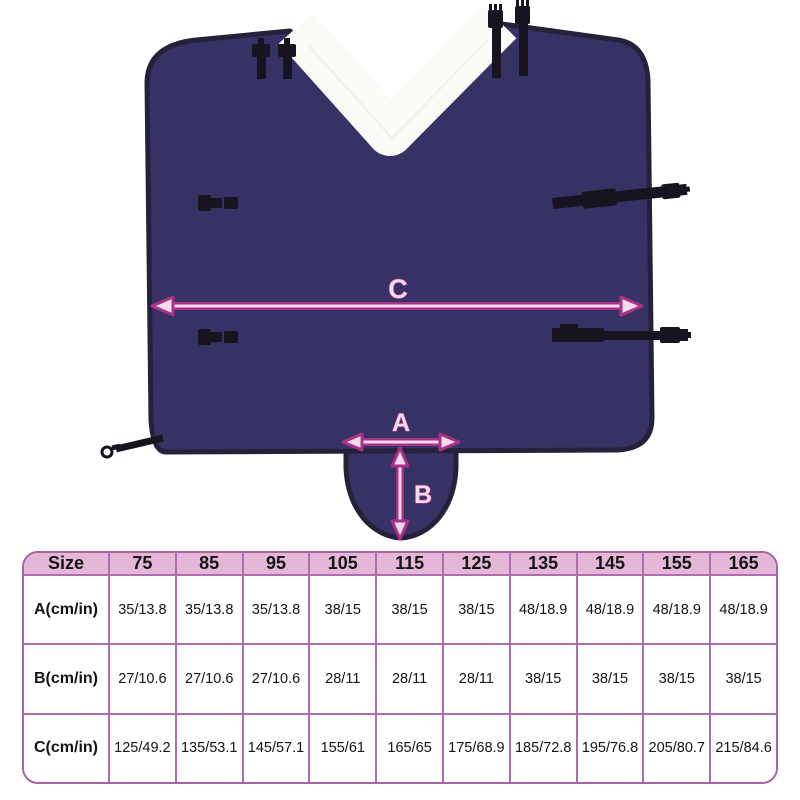 The width and height of the screenshot is (800, 800). I want to click on size-header-cell: Size, so click(66, 563).